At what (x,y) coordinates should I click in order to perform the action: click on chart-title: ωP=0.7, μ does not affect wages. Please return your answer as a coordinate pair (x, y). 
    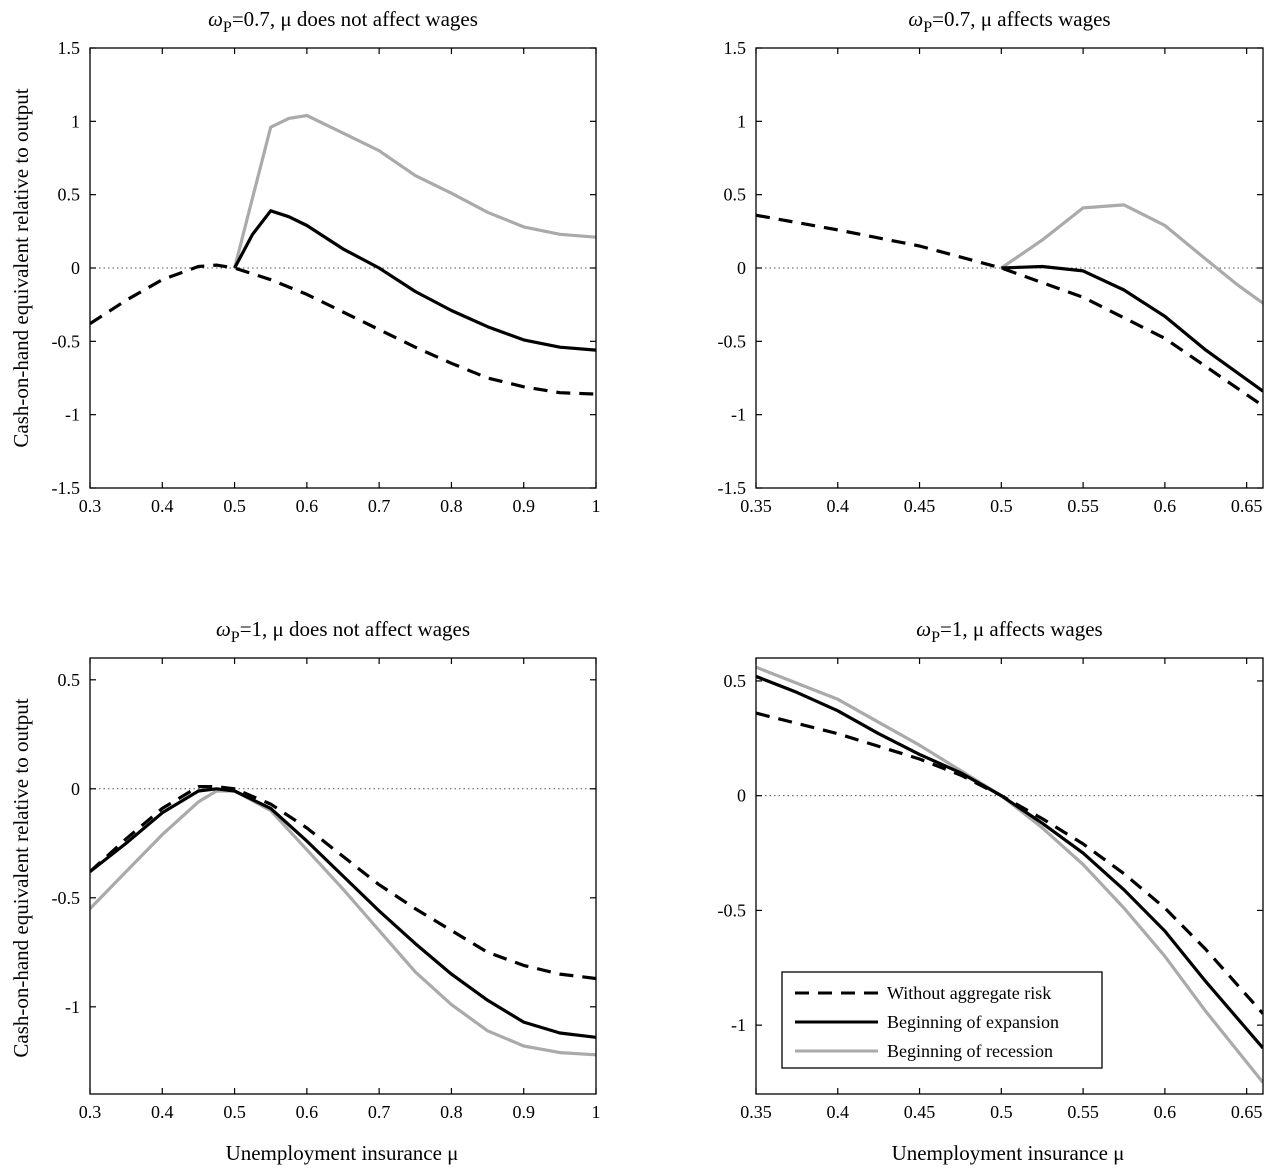
    Looking at the image, I should click on (343, 21).